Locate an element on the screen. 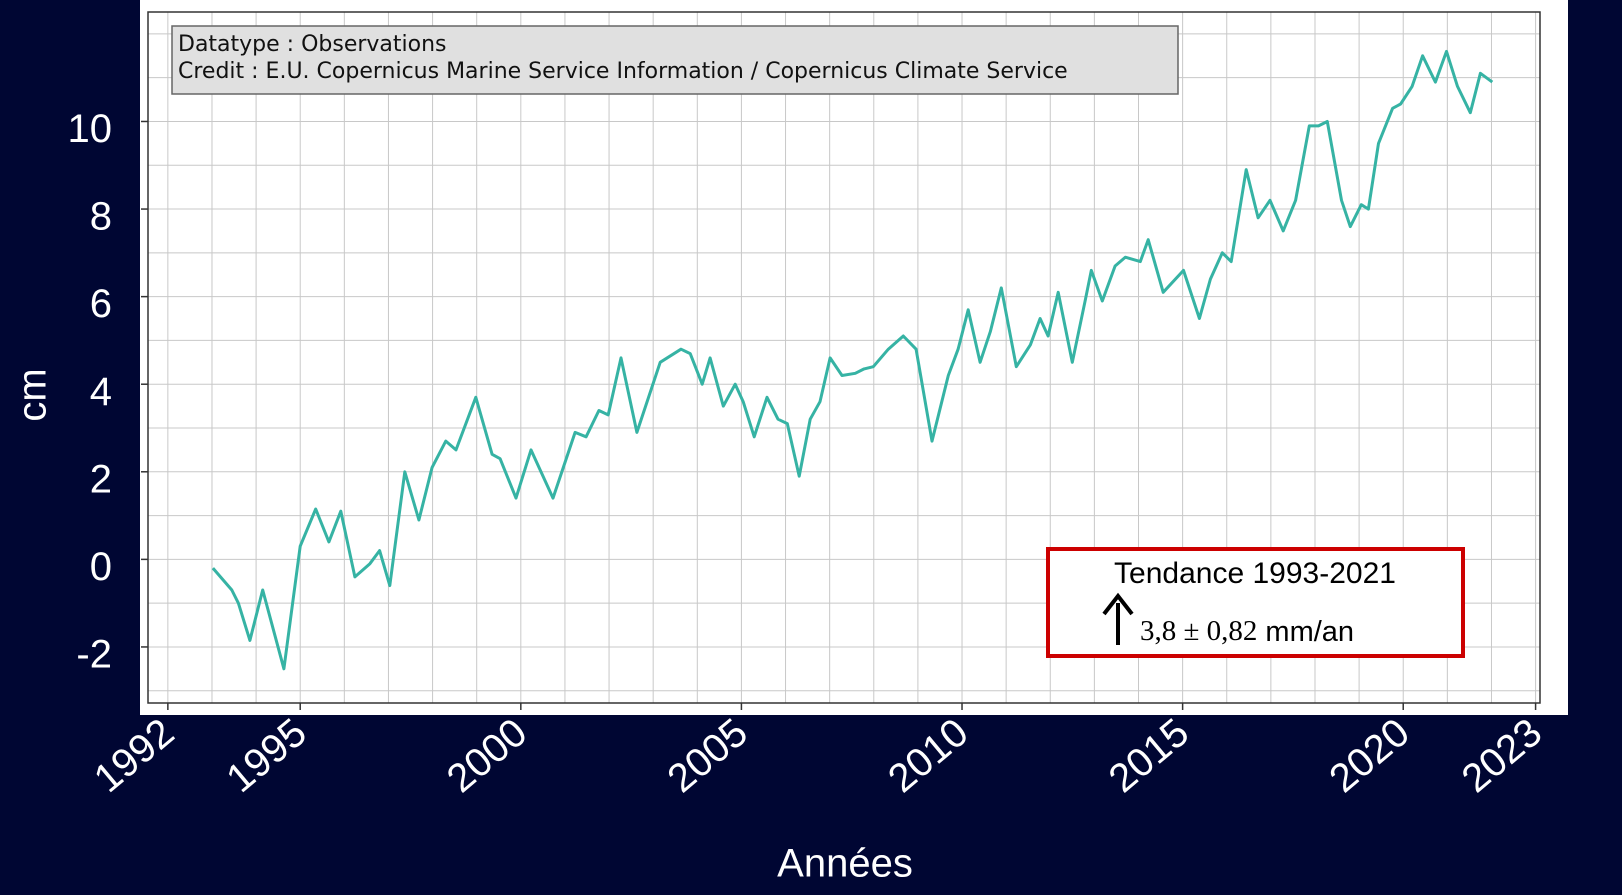 Image resolution: width=1622 pixels, height=895 pixels. y-tick-label: -2 is located at coordinates (94, 655).